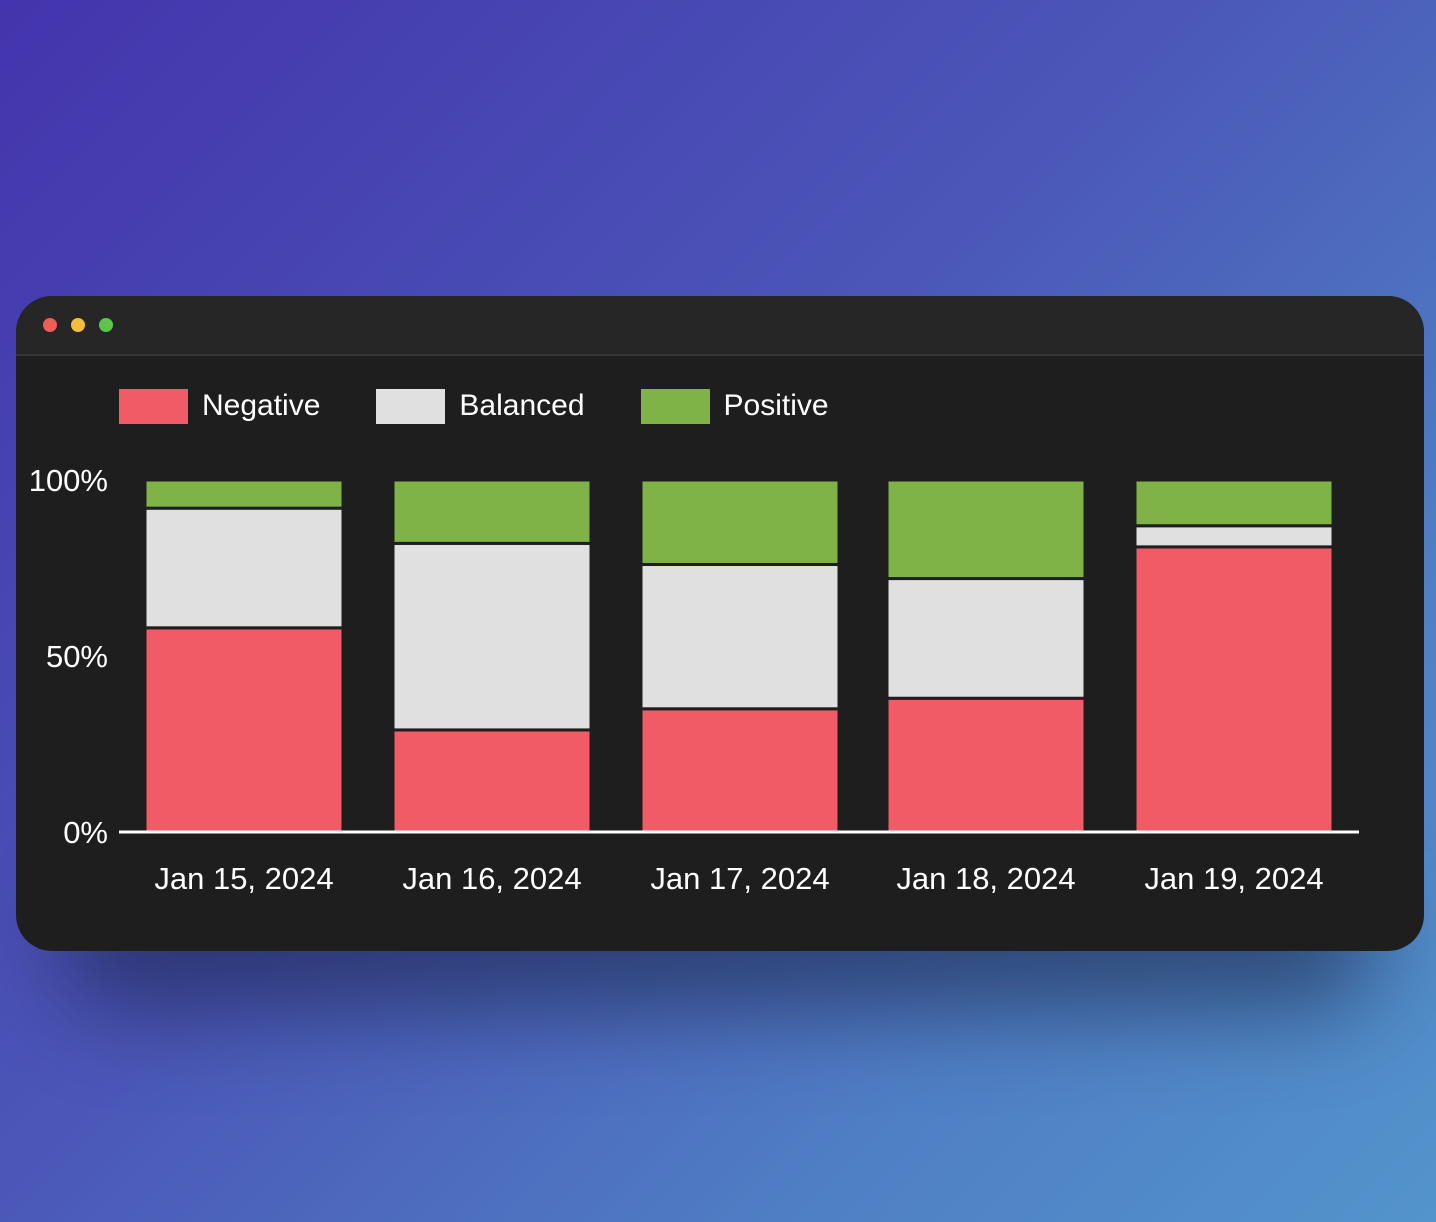  What do you see at coordinates (153, 406) in the screenshot?
I see `legend-swatch-negative` at bounding box center [153, 406].